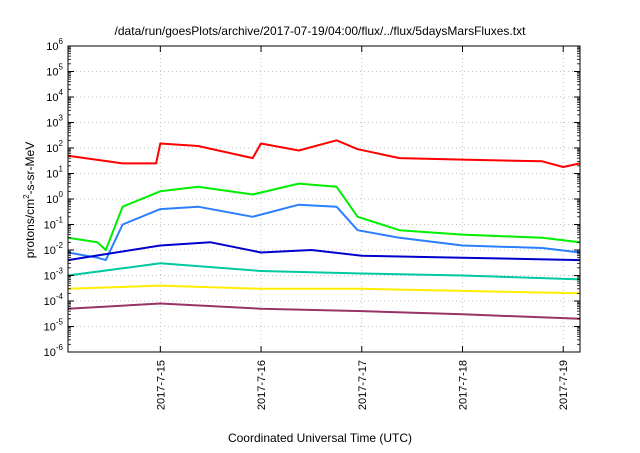 The height and width of the screenshot is (453, 640). I want to click on x-tick-label: 2017-7-19, so click(564, 385).